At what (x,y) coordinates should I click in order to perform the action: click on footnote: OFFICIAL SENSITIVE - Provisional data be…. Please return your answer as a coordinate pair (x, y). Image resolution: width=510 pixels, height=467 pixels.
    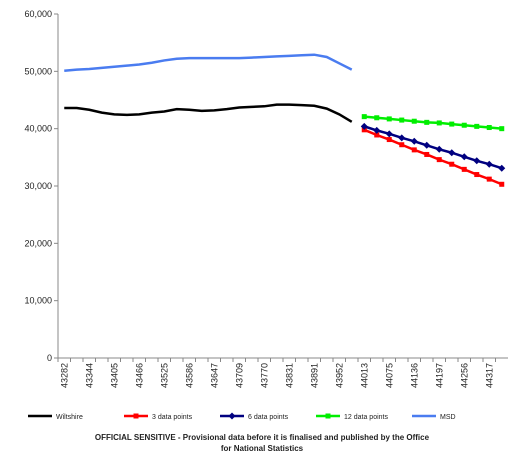
    Looking at the image, I should click on (262, 437).